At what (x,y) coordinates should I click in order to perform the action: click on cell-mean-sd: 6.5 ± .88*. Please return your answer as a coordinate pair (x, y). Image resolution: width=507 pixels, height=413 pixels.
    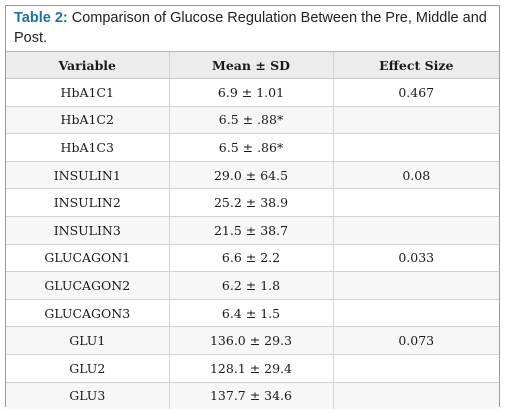
    Looking at the image, I should click on (250, 120).